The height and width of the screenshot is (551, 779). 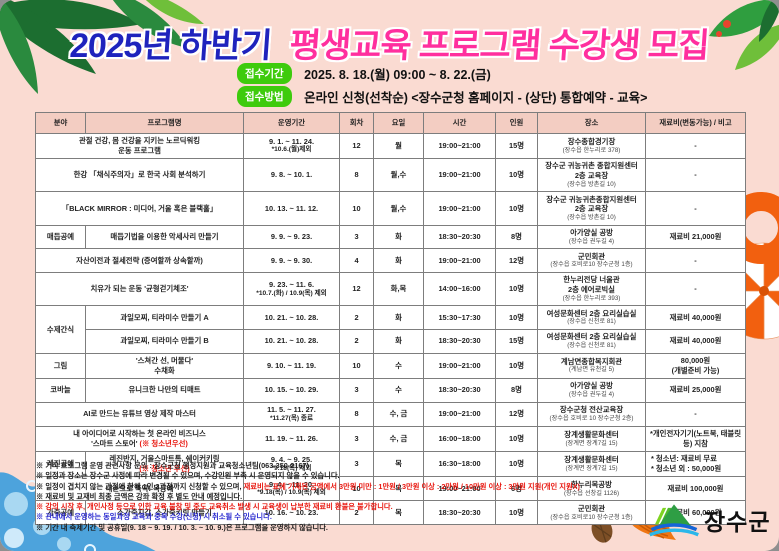 What do you see at coordinates (139, 150) in the screenshot?
I see `program-name-text: 운동 프로그램` at bounding box center [139, 150].